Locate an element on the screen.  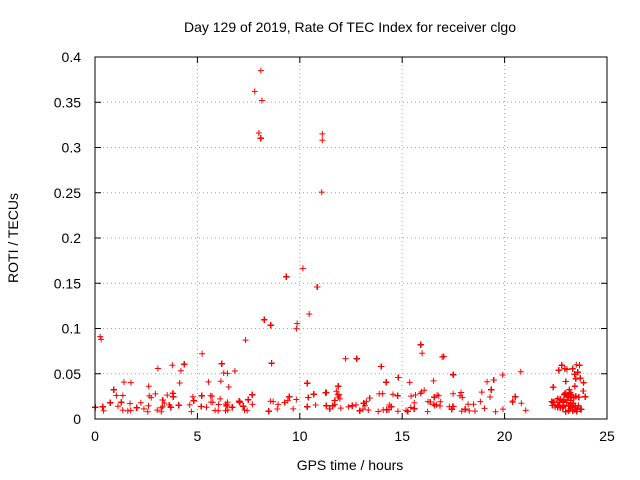
x-tick-label: 5 is located at coordinates (198, 436).